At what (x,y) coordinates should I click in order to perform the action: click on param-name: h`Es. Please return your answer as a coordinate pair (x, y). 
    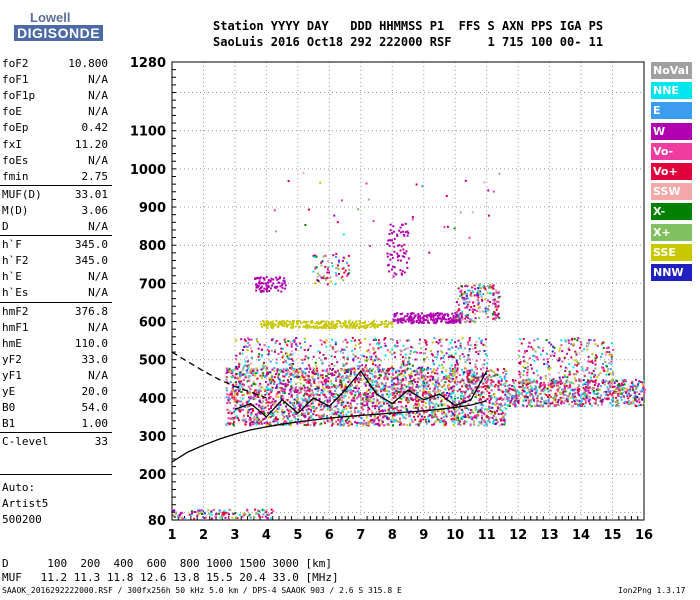
    Looking at the image, I should click on (15, 293).